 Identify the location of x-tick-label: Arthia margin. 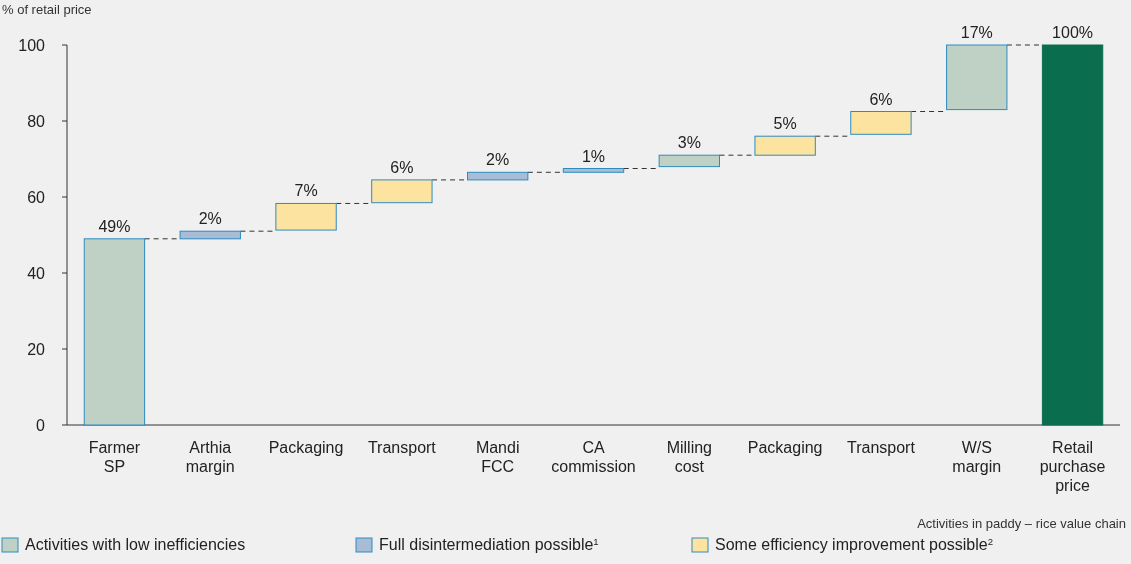
(210, 457).